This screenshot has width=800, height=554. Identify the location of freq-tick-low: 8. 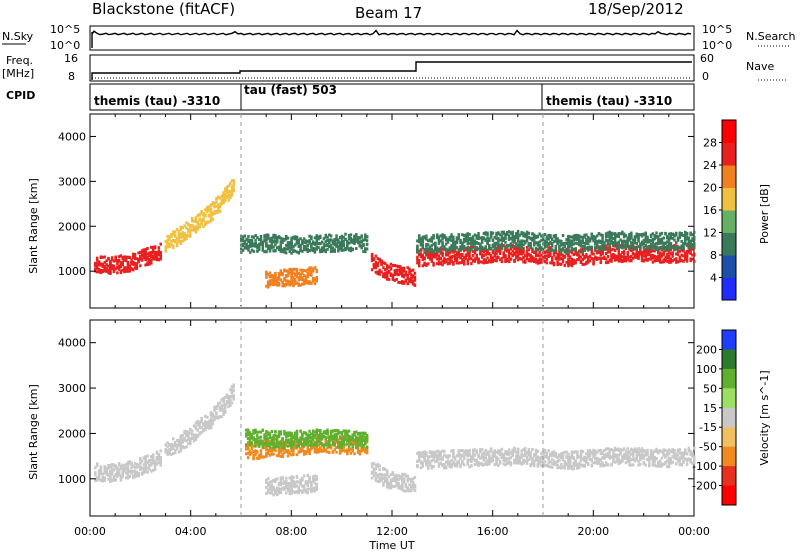
(71, 76).